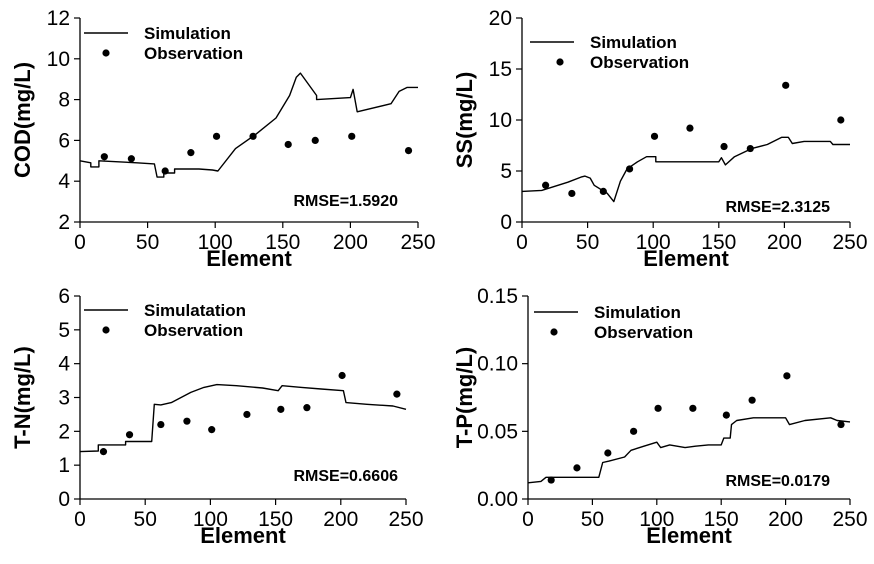 This screenshot has width=874, height=564. I want to click on rmse-annotation: RMSE=0.0179, so click(777, 481).